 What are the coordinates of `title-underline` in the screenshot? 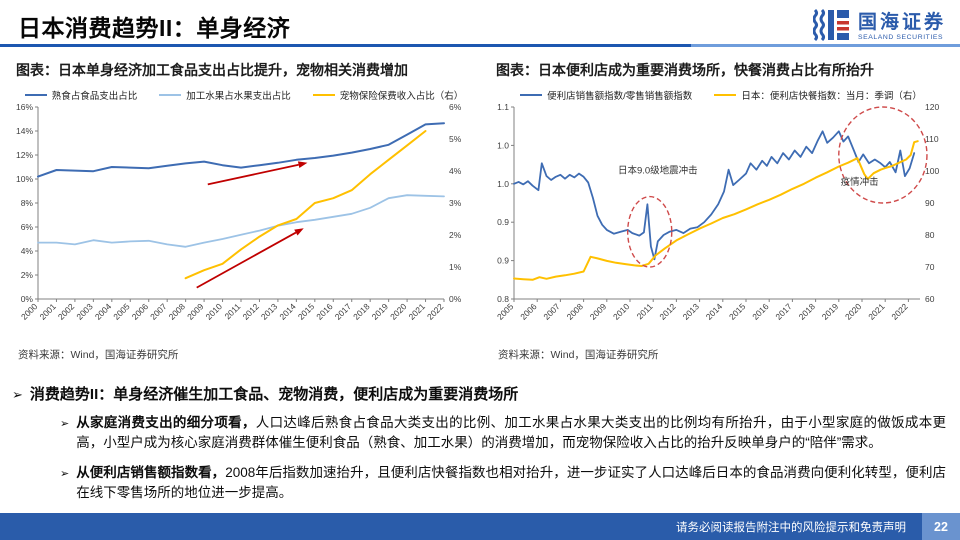 It's located at (480, 45).